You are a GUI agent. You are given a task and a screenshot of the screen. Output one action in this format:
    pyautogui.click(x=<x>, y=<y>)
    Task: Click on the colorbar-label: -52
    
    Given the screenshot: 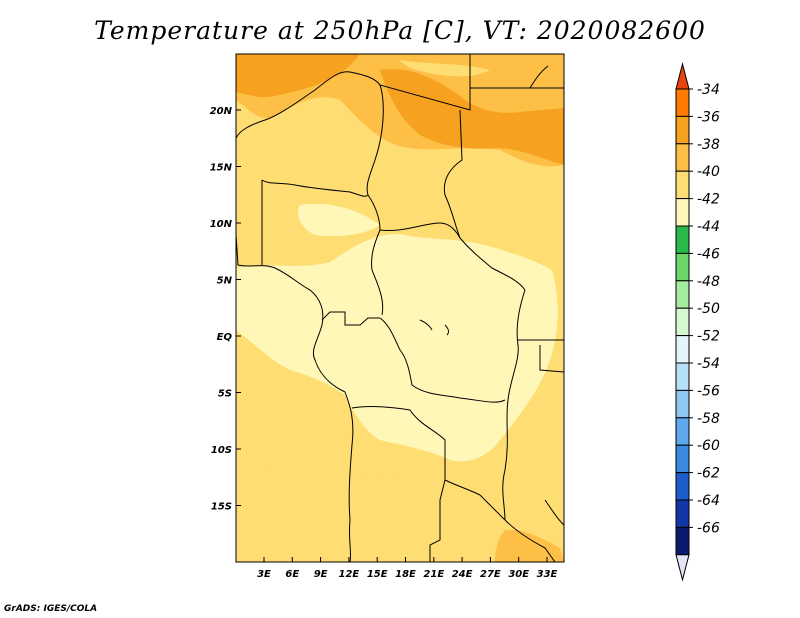 What is the action you would take?
    pyautogui.click(x=708, y=337)
    